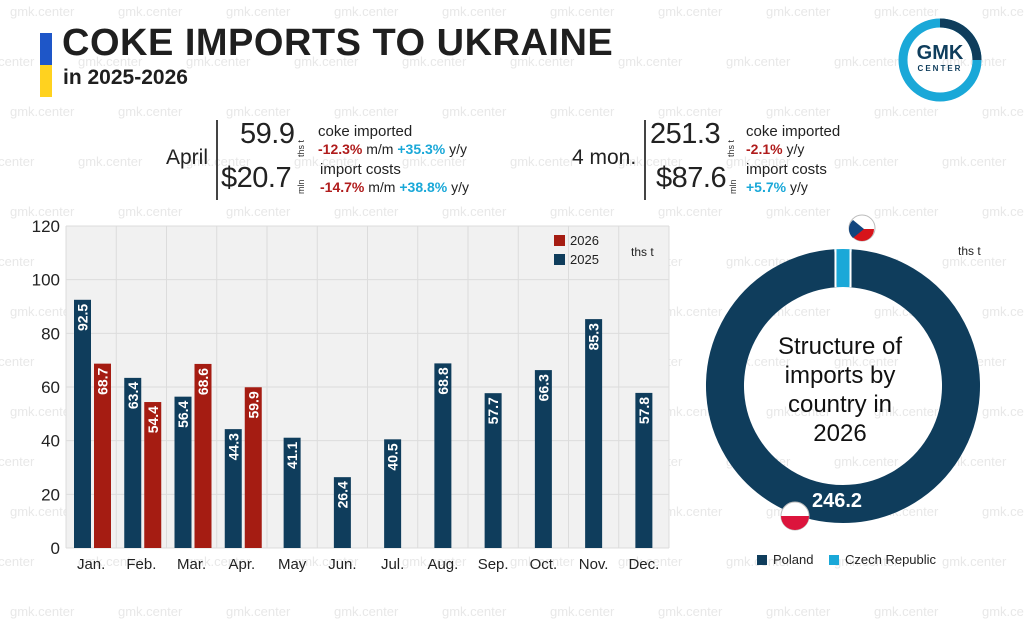 This screenshot has width=1024, height=623. I want to click on y-tick-label: 40, so click(50, 441).